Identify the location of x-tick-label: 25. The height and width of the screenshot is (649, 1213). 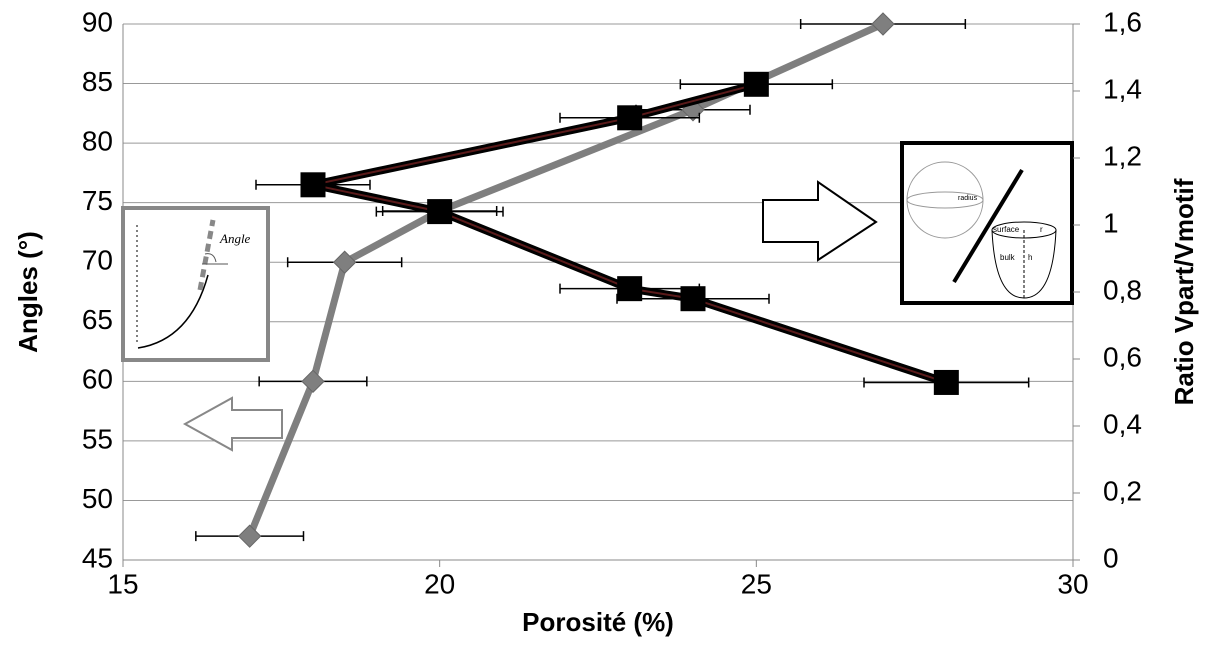
(756, 583).